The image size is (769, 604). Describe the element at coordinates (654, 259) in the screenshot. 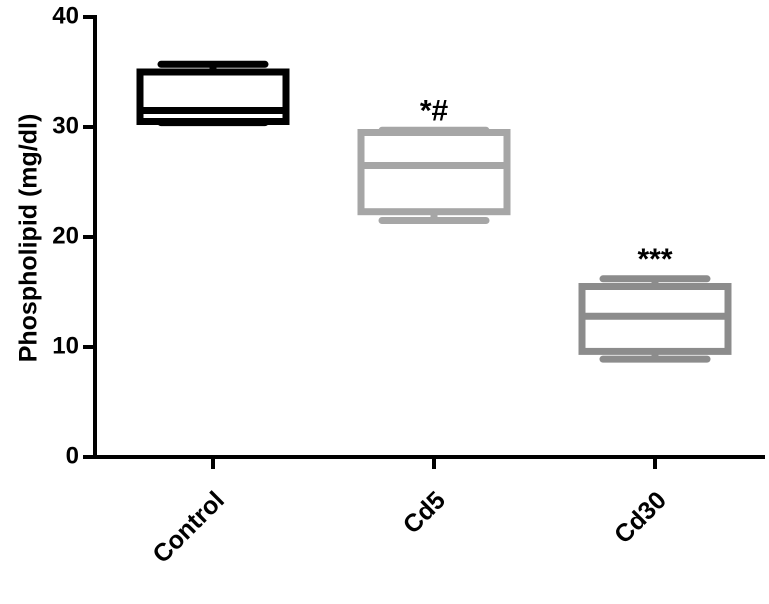

I see `significance-label: ***` at that location.